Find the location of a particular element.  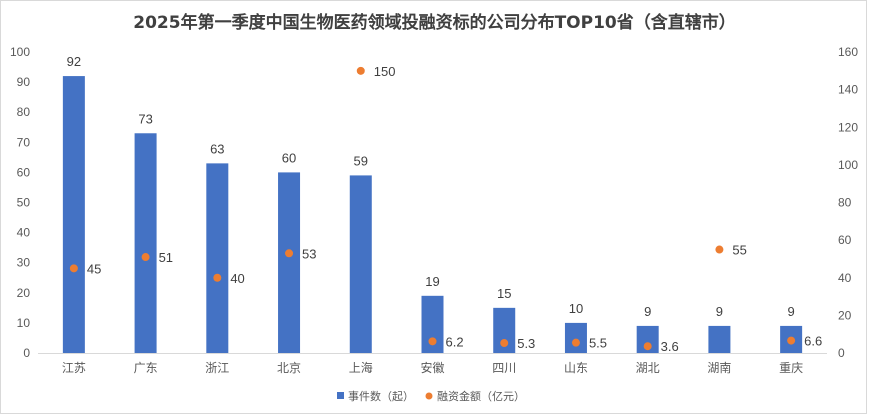

point-value-label: 5.5 is located at coordinates (598, 343).